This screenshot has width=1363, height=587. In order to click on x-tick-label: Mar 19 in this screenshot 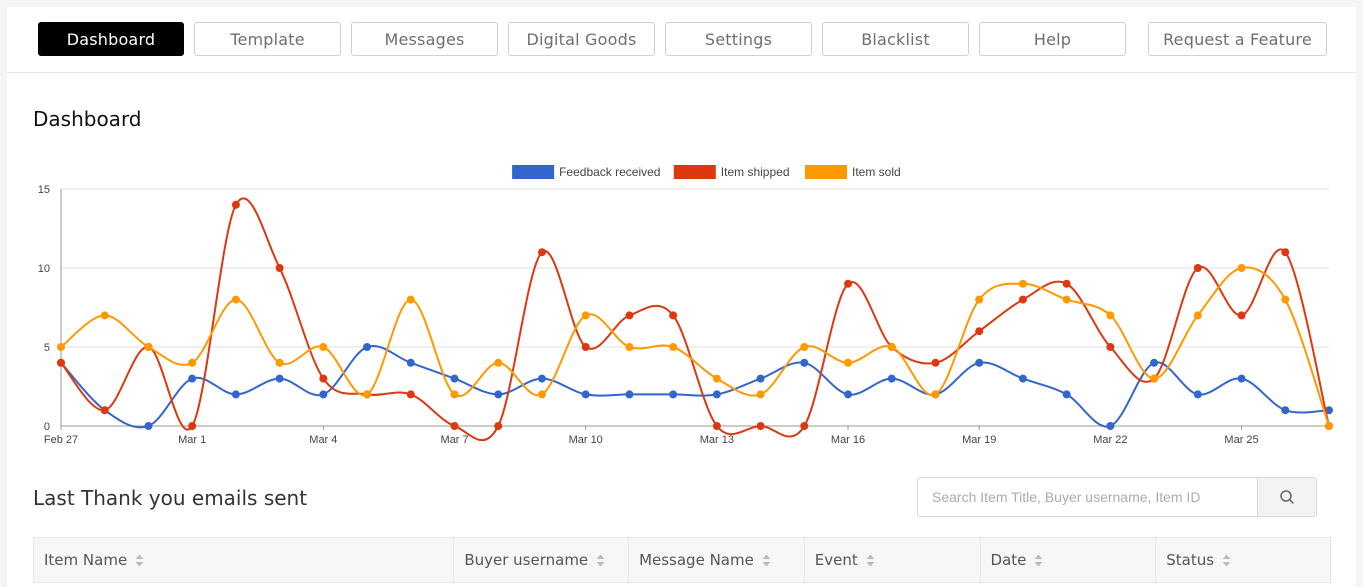, I will do `click(979, 440)`.